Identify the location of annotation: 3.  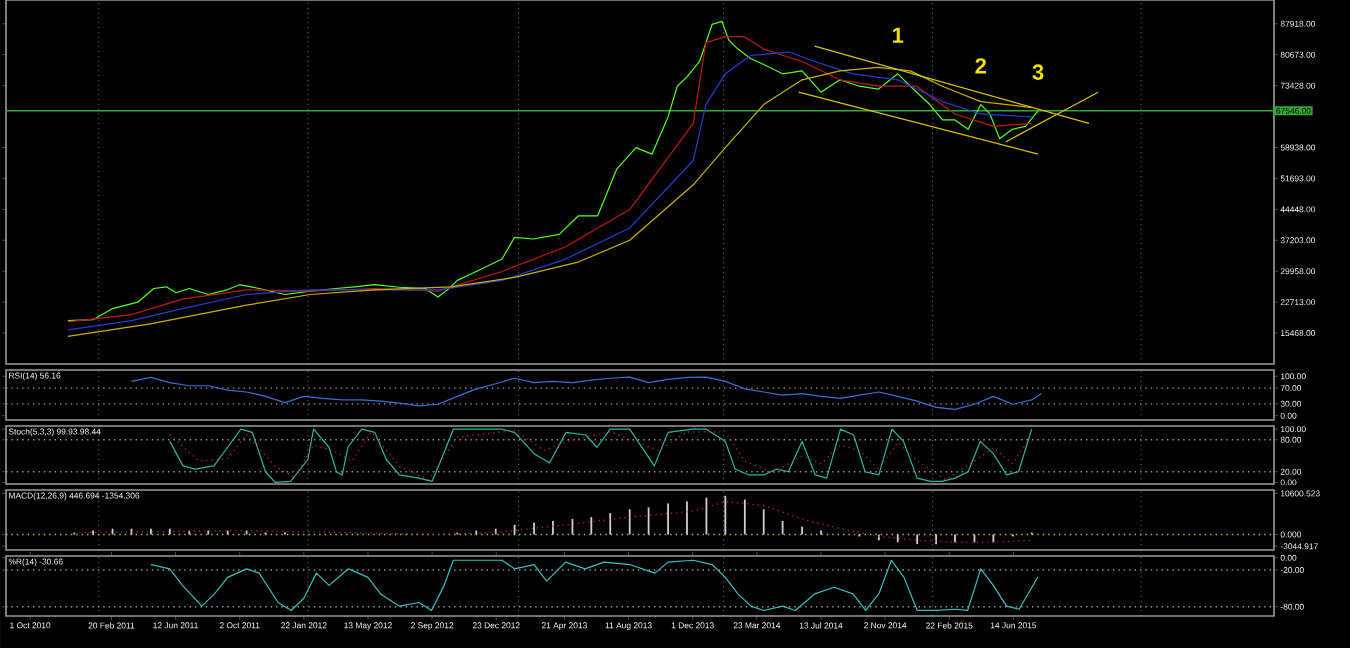
(1038, 72).